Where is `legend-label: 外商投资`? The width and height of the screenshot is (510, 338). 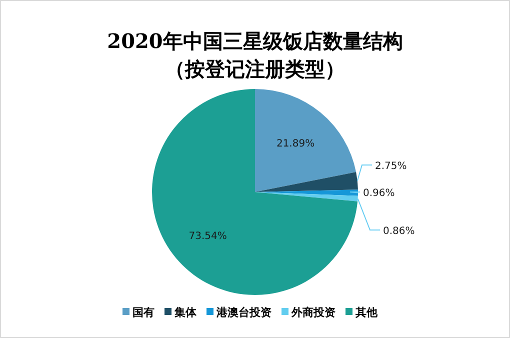 legend-label: 外商投资 is located at coordinates (313, 312).